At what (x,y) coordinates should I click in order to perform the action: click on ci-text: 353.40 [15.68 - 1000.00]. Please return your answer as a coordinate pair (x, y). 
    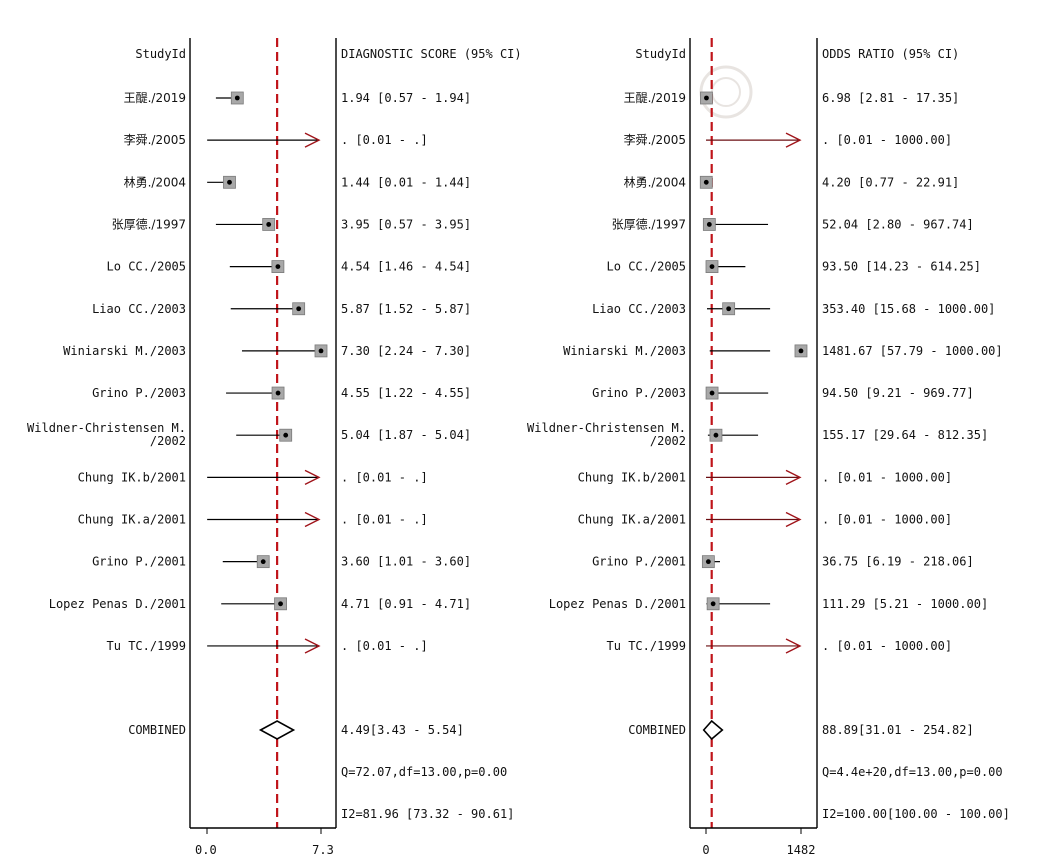
    Looking at the image, I should click on (908, 309).